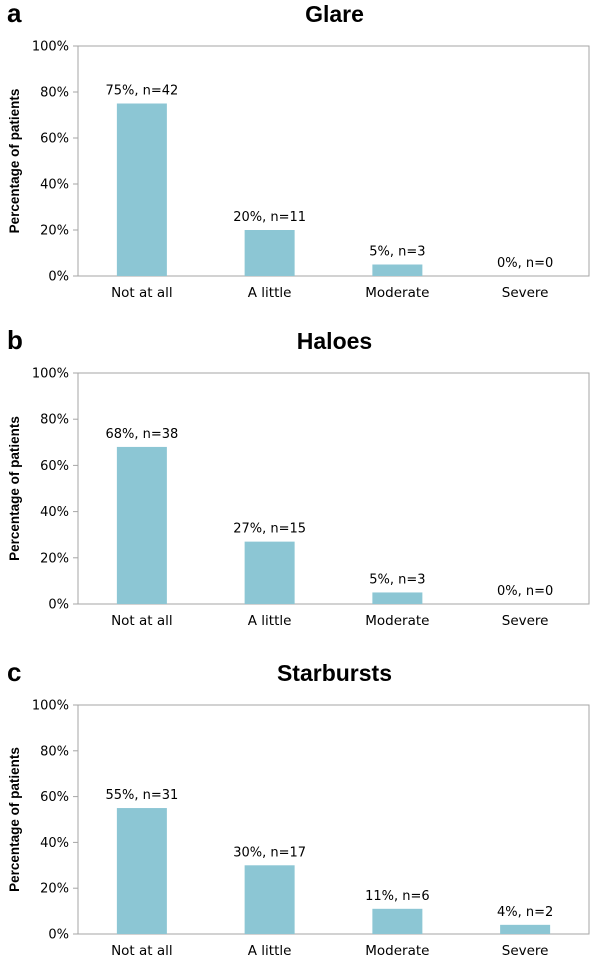 The width and height of the screenshot is (597, 967). I want to click on panel-letter: c, so click(14, 672).